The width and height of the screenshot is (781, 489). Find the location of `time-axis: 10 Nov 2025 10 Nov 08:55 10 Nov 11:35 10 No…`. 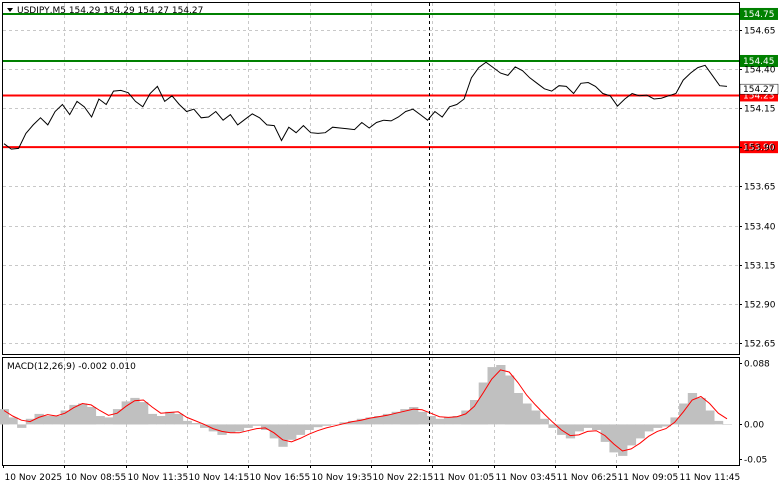

time-axis: 10 Nov 2025 10 Nov 08:55 10 Nov 11:35 10 No… is located at coordinates (372, 474).